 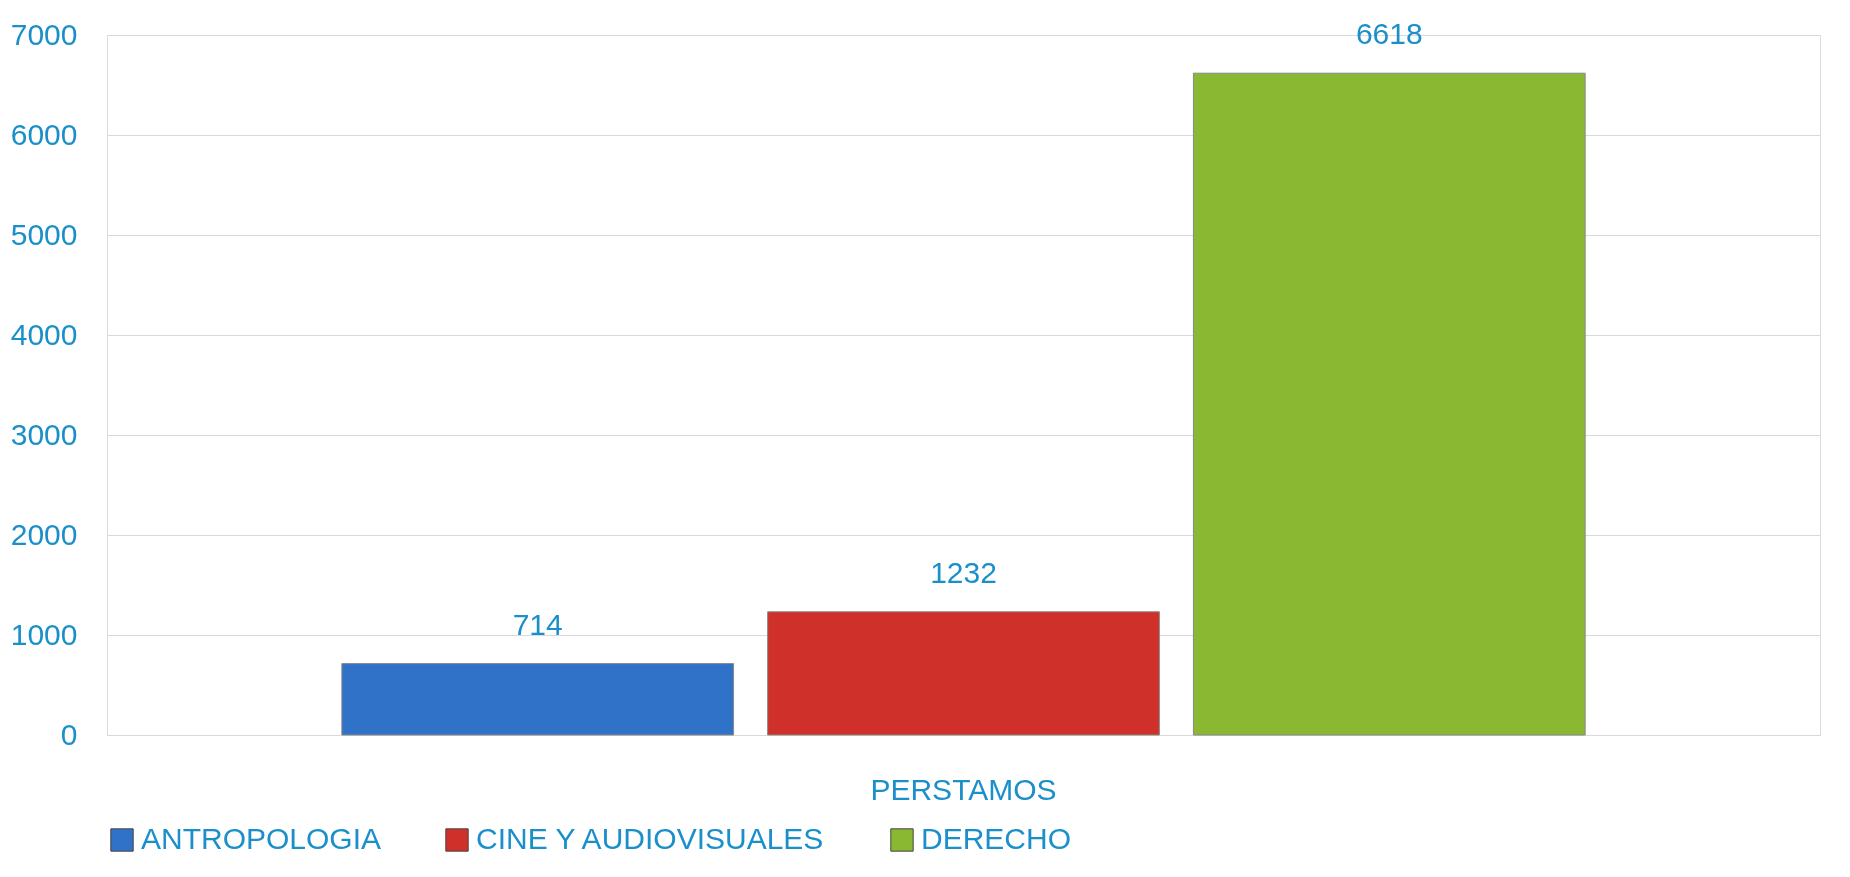 What do you see at coordinates (963, 789) in the screenshot?
I see `x-tick-label: PERSTAMOS` at bounding box center [963, 789].